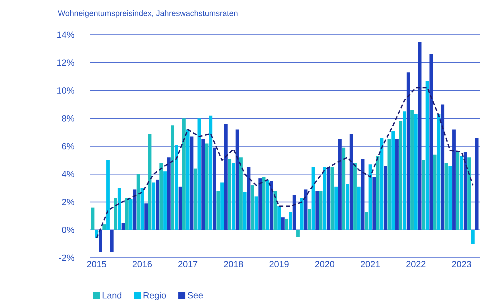 The image size is (500, 300). I want to click on y-tick-label: -2%, so click(66, 258).